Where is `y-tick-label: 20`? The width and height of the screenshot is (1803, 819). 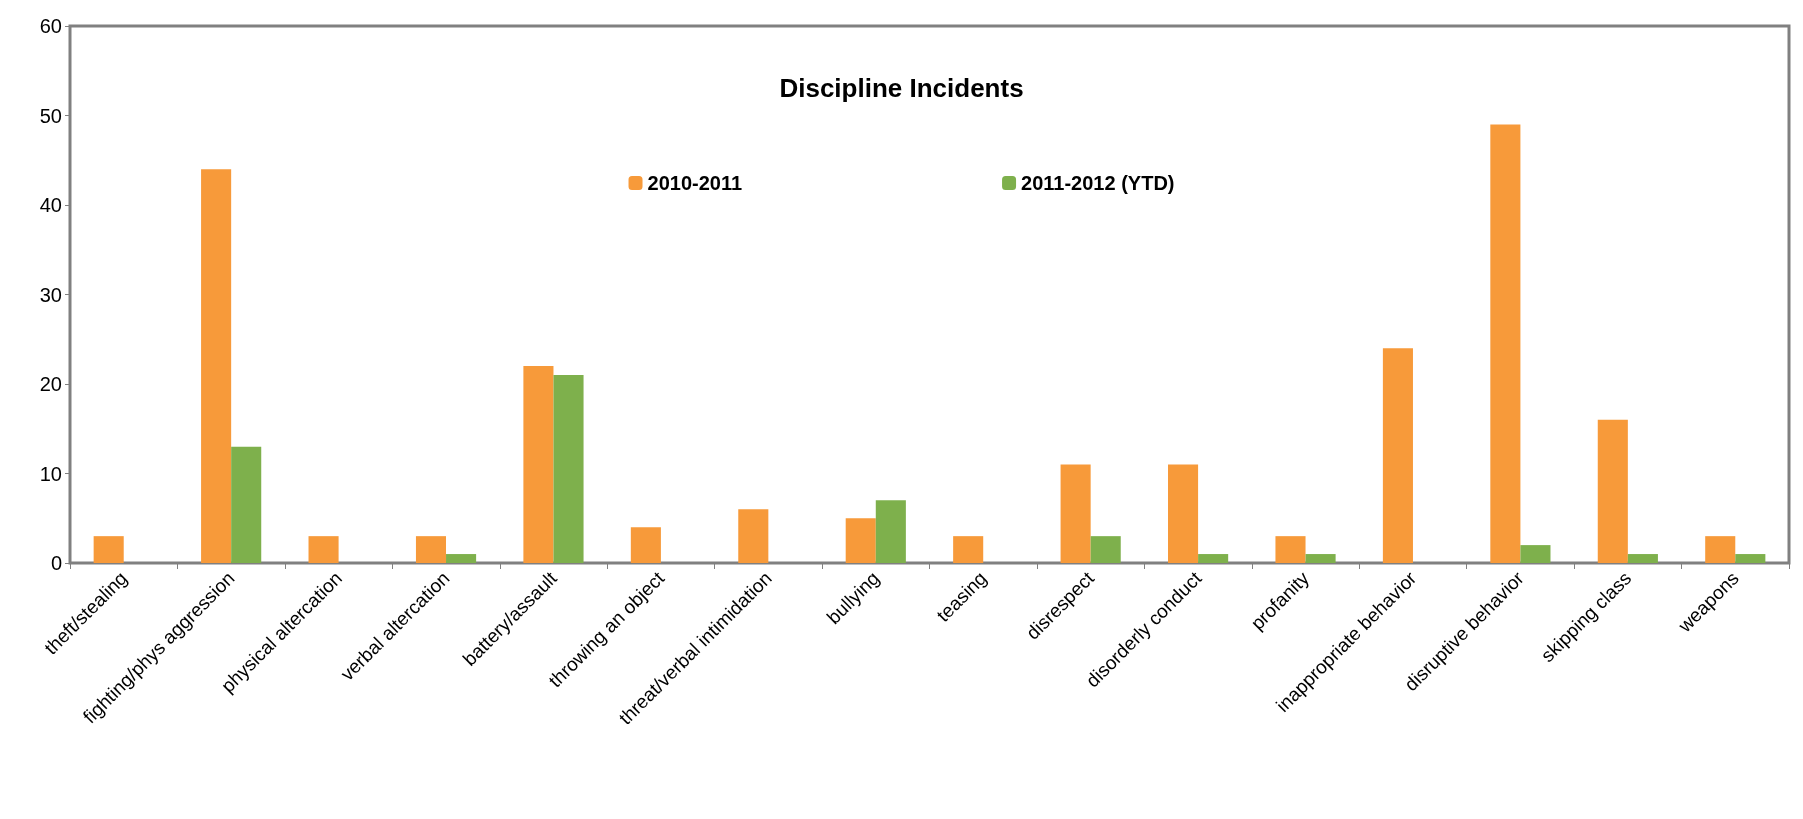
y-tick-label: 20 is located at coordinates (50, 384).